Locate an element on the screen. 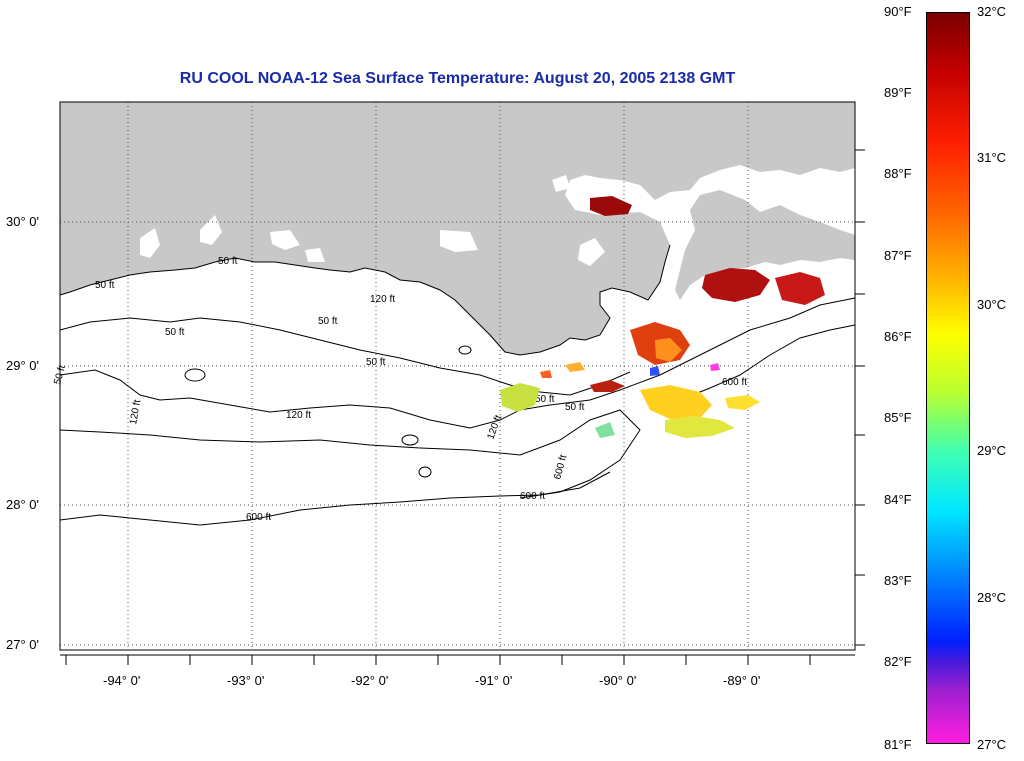 The image size is (1024, 761). lon-label: -90° 0' is located at coordinates (618, 680).